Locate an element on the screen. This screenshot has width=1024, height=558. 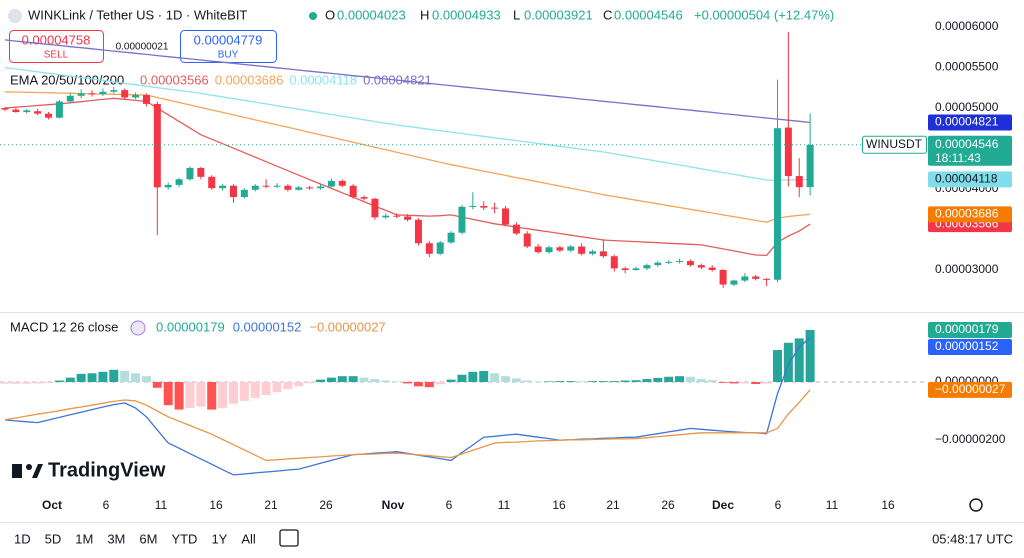
signal-line is located at coordinates (407, 425).